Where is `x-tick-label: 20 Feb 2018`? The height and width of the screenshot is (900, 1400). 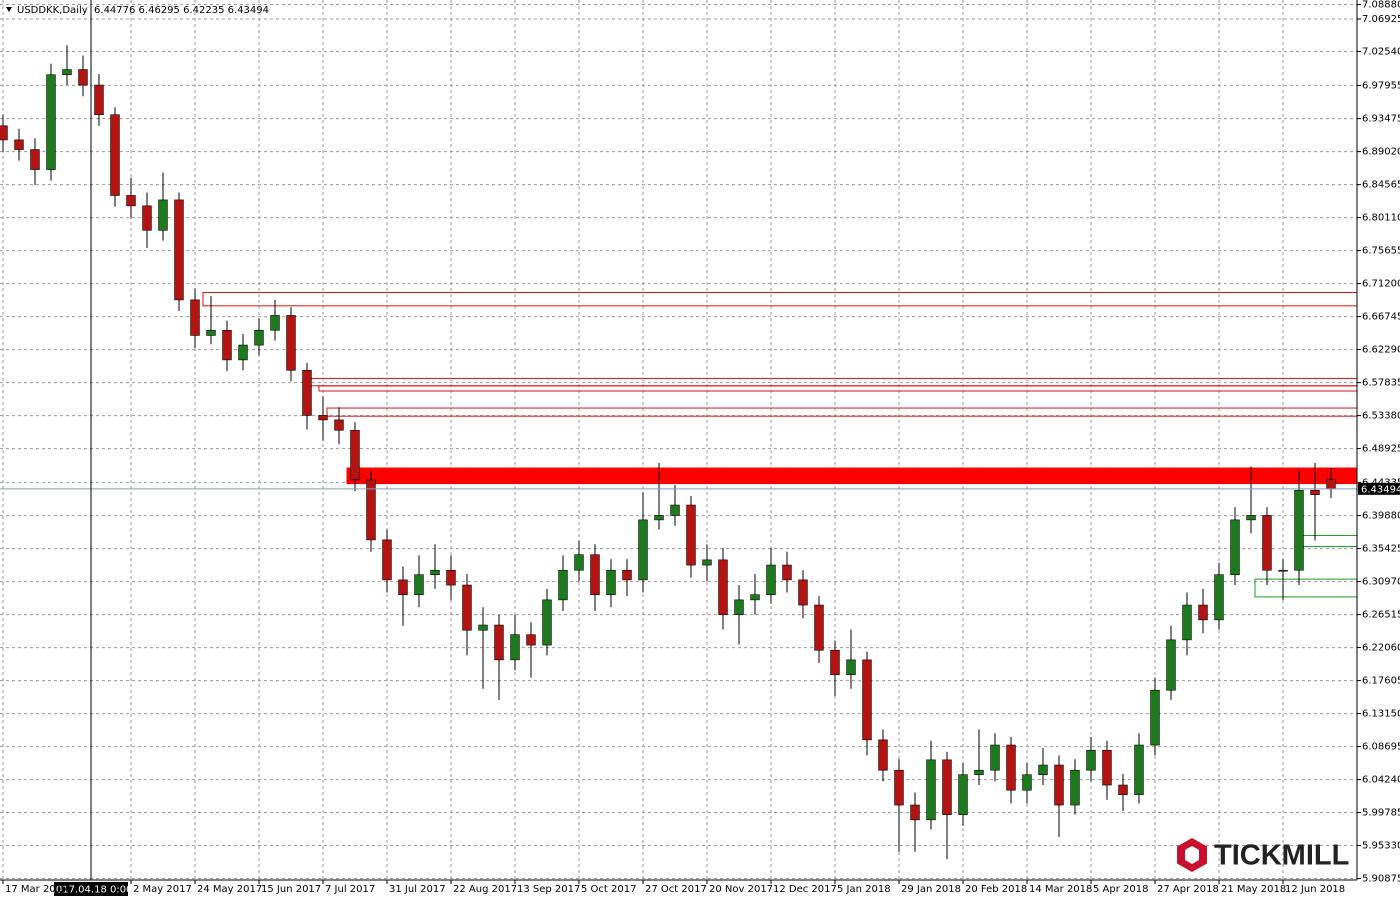
x-tick-label: 20 Feb 2018 is located at coordinates (996, 889).